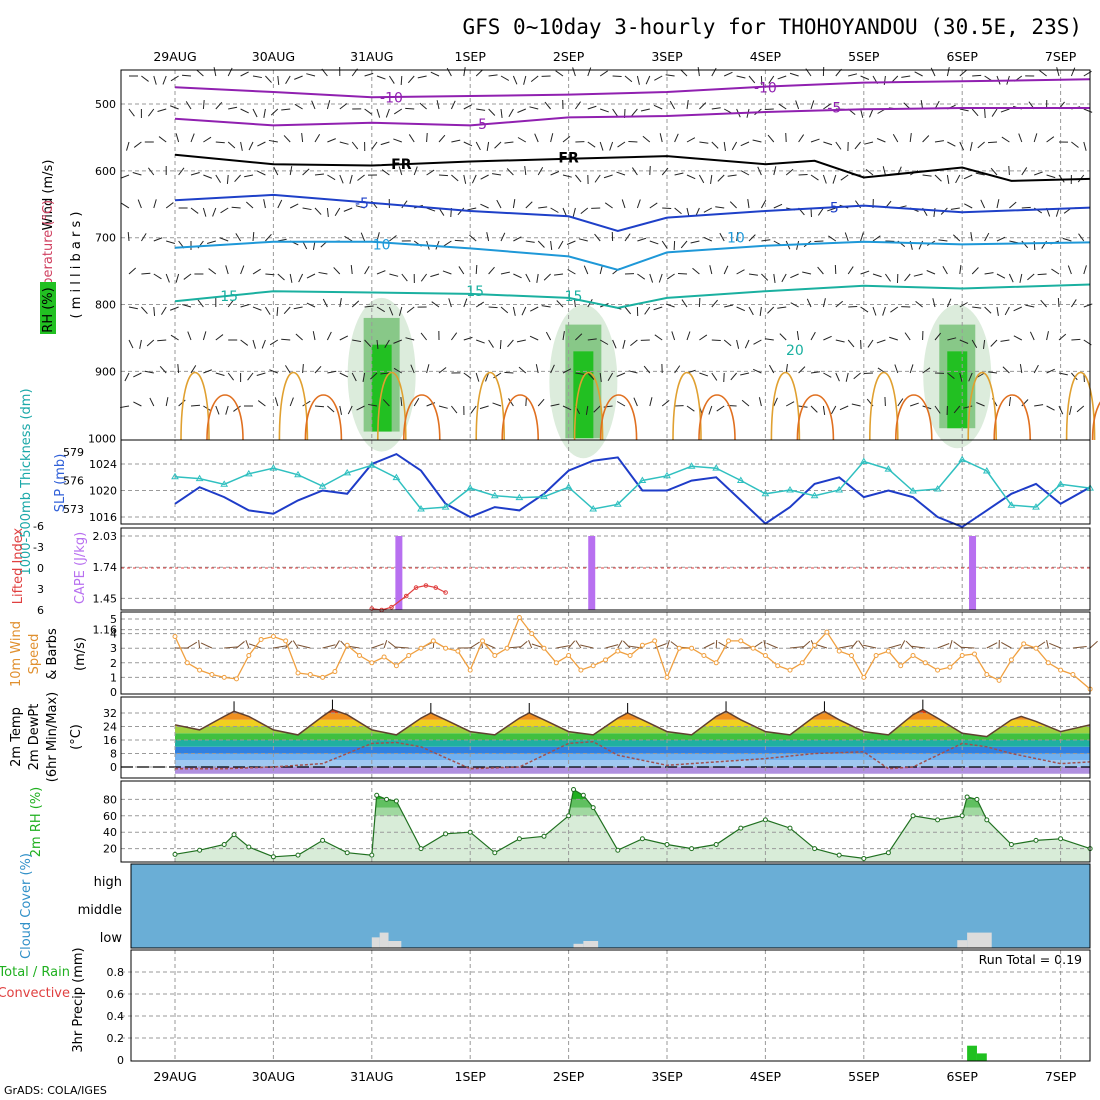 This screenshot has width=1100, height=1100. Describe the element at coordinates (113, 634) in the screenshot. I see `wind10-tick-label: 4` at that location.